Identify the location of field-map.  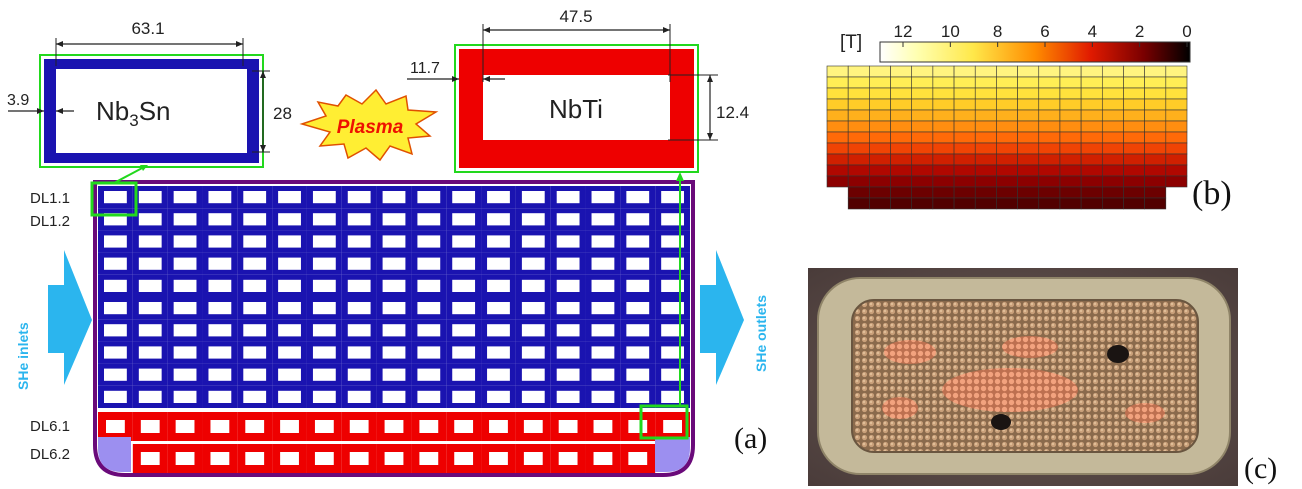
(1007, 137).